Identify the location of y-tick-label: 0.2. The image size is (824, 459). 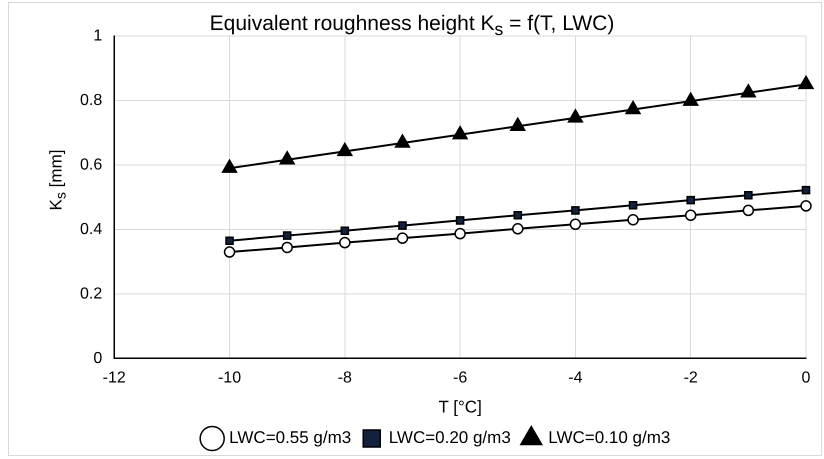
(91, 293).